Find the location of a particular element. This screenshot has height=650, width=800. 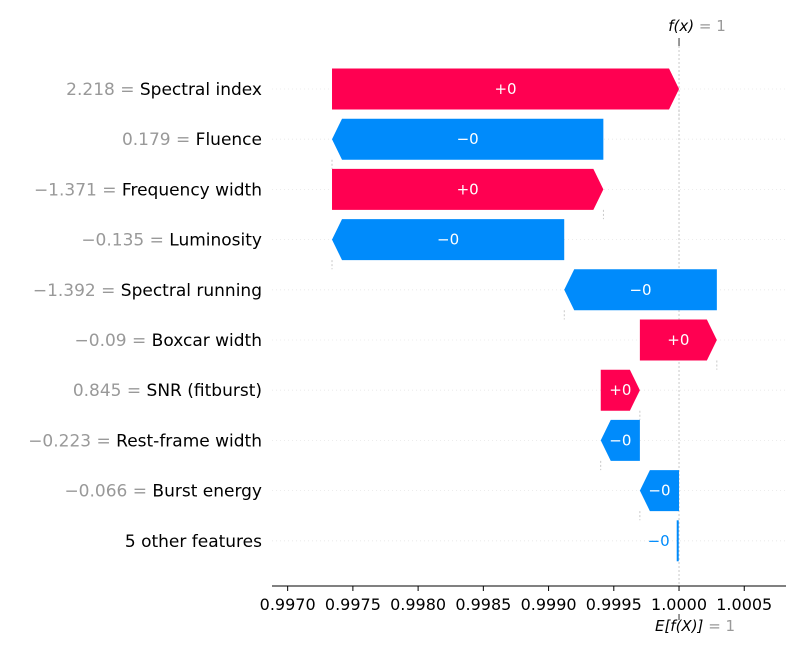

x-tick-label: 0.9995 is located at coordinates (614, 604).